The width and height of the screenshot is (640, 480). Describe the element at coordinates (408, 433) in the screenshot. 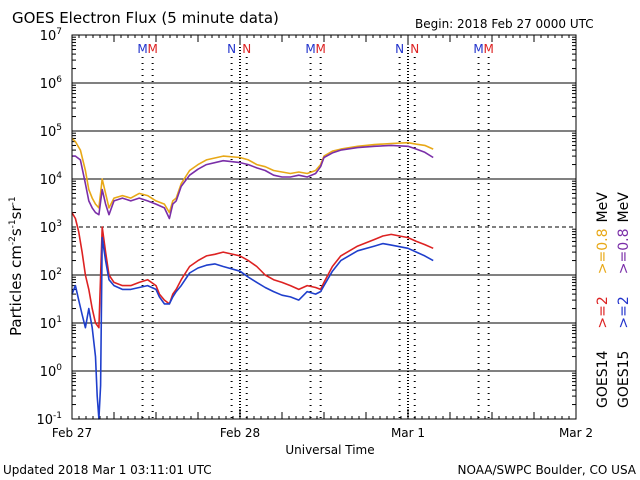

I see `x-tick-label-2: Mar 1` at that location.